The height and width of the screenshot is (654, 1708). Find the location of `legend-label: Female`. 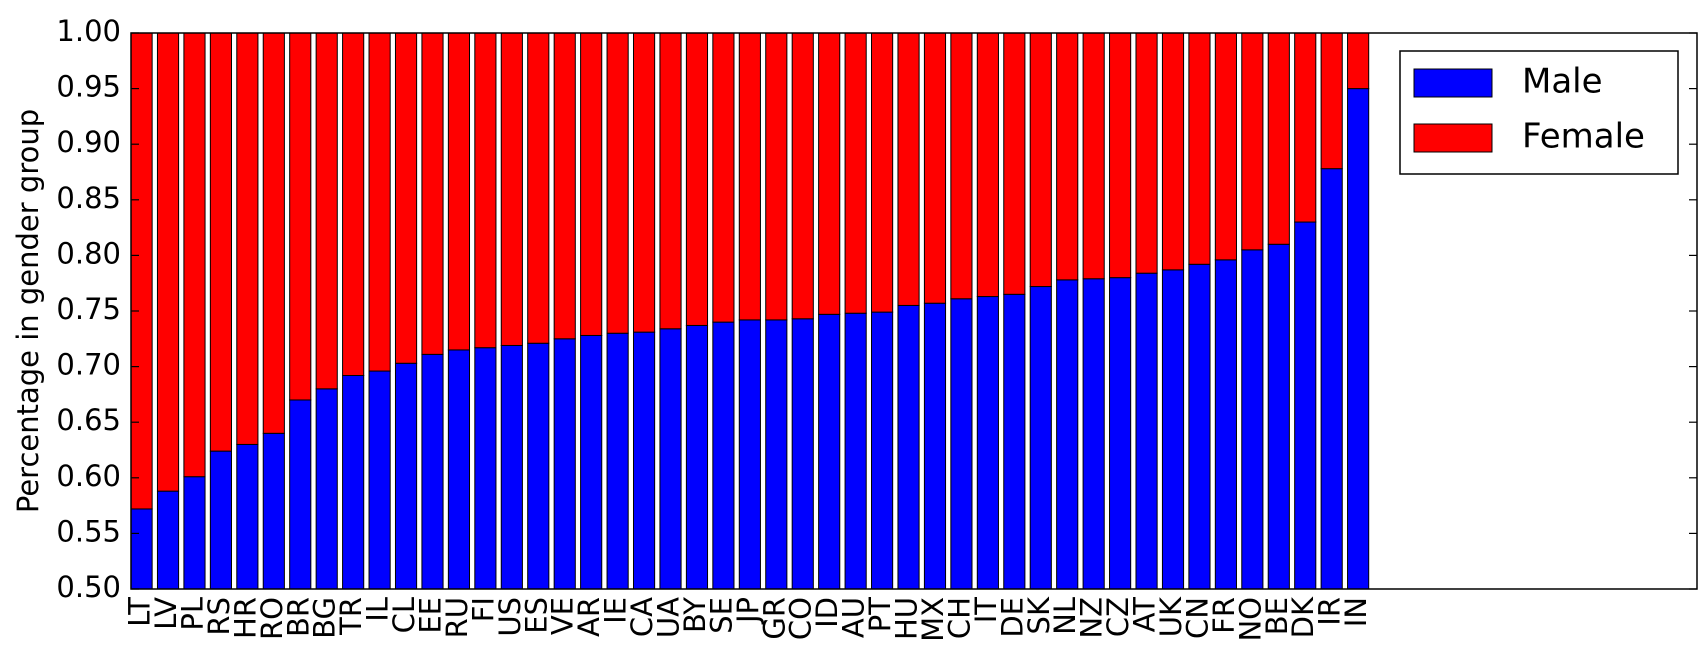

legend-label: Female is located at coordinates (1583, 137).